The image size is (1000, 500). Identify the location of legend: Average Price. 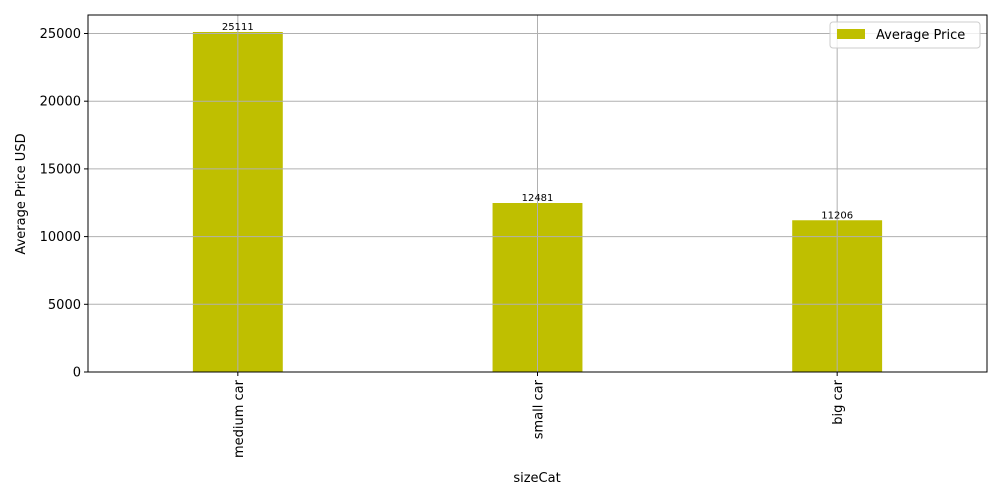
(905, 35).